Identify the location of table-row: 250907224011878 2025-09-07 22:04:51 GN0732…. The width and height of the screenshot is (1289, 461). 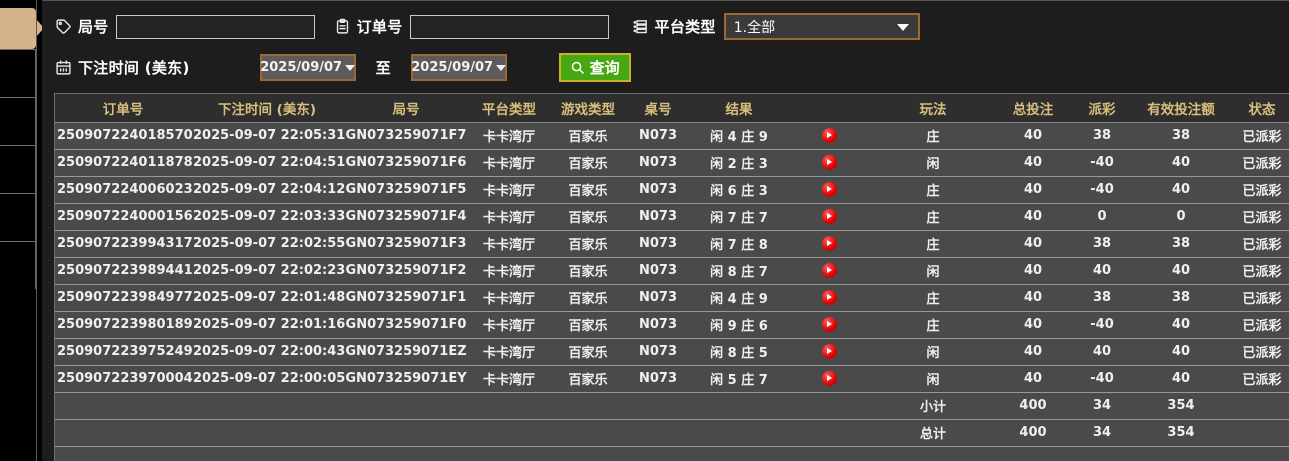
(672, 163).